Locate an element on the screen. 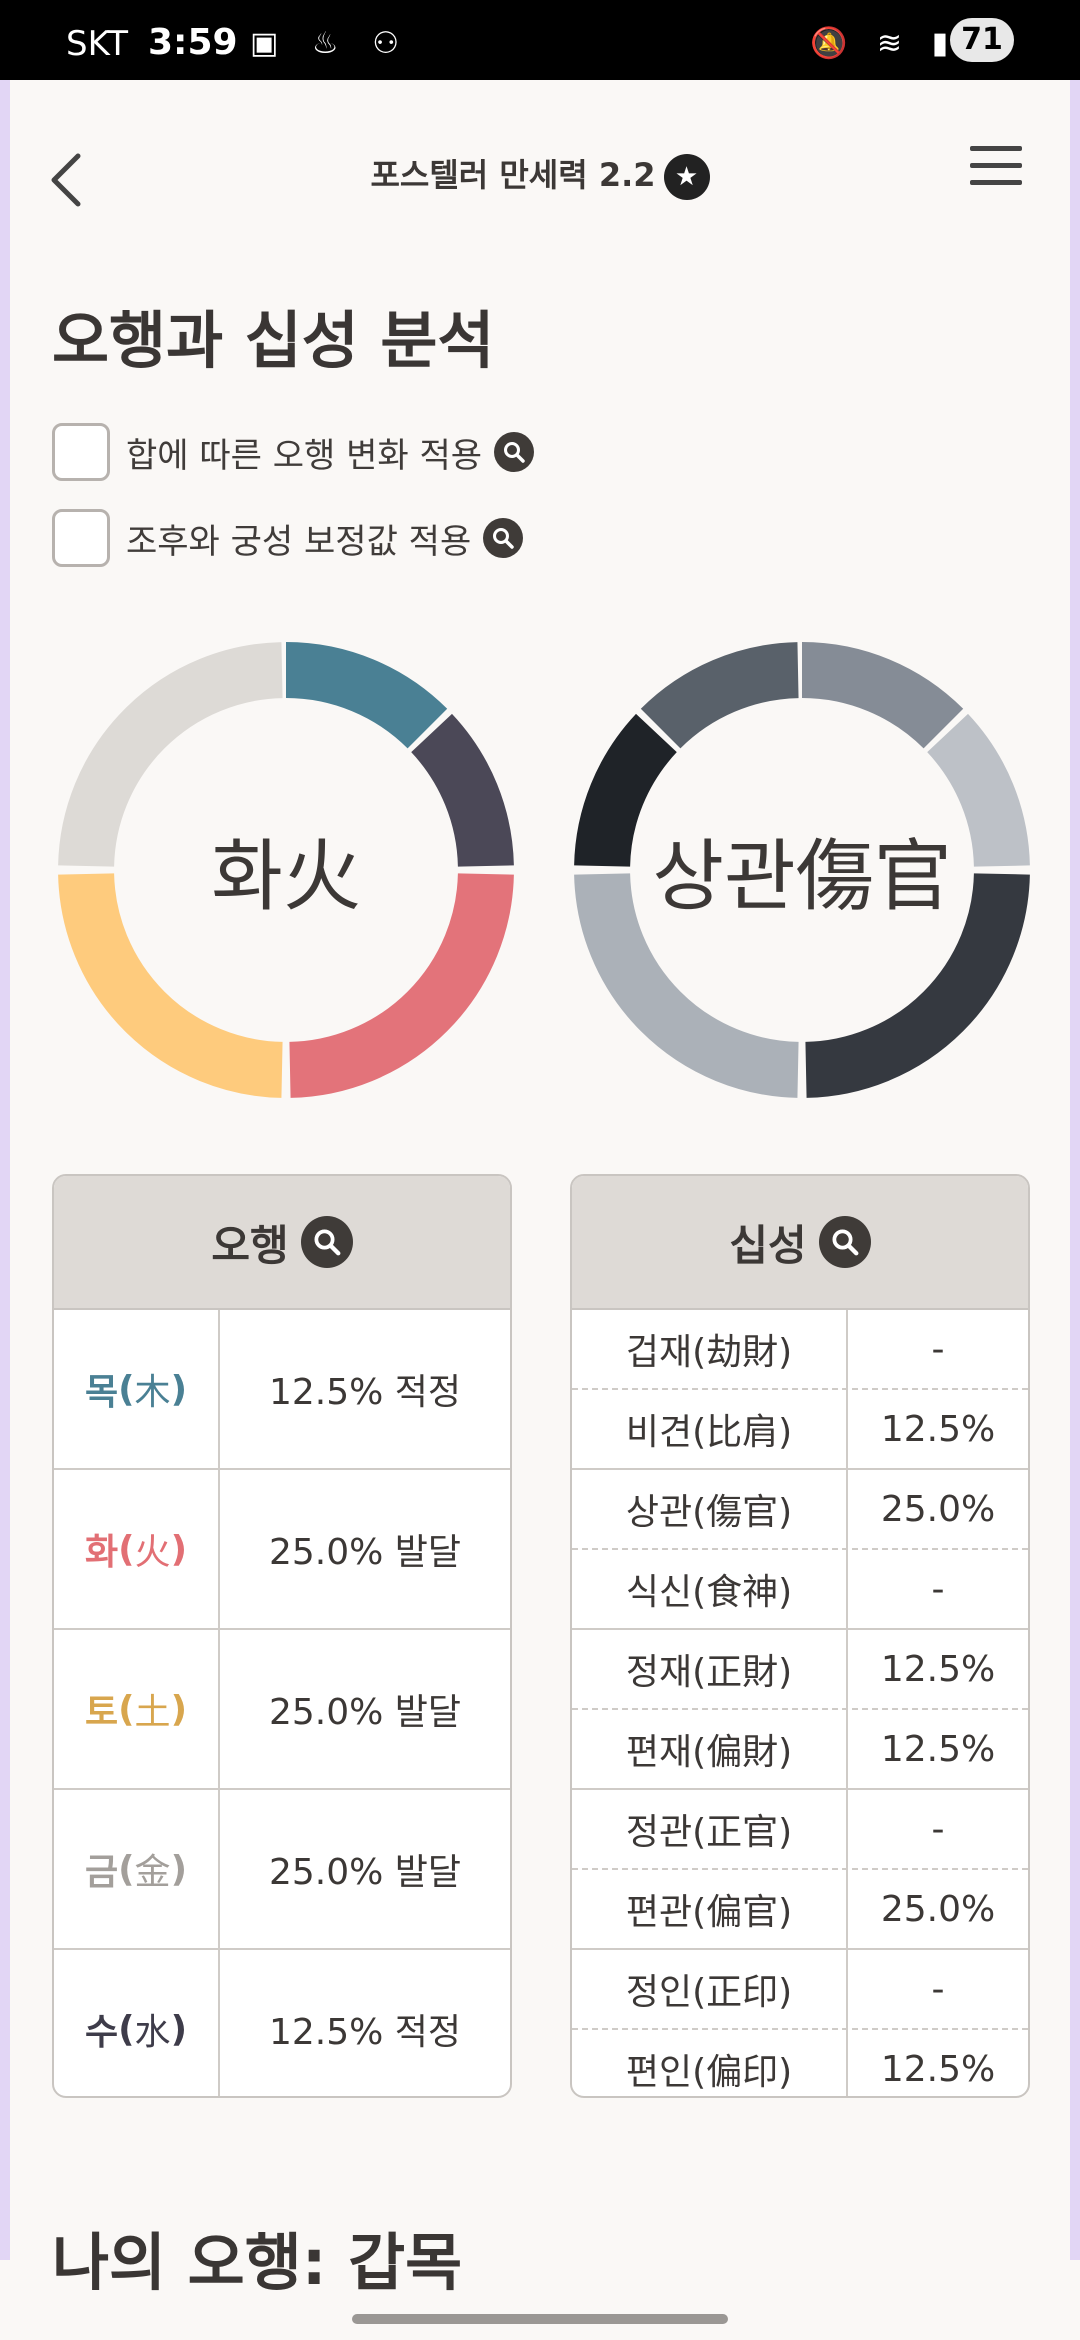 The image size is (1080, 2340). element-table-header: 오행 is located at coordinates (282, 1243).